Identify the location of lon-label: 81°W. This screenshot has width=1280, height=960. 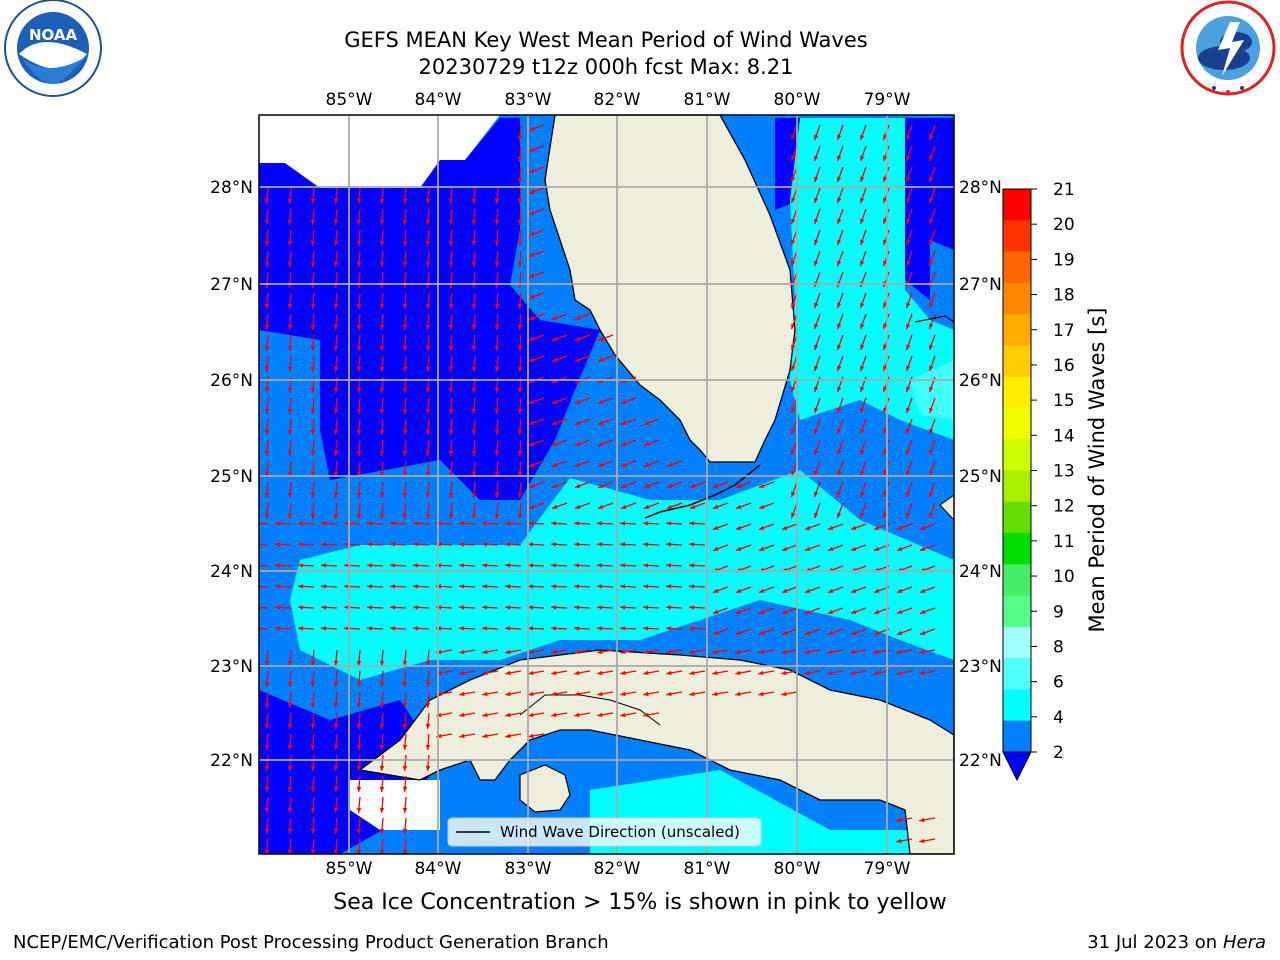
(707, 100).